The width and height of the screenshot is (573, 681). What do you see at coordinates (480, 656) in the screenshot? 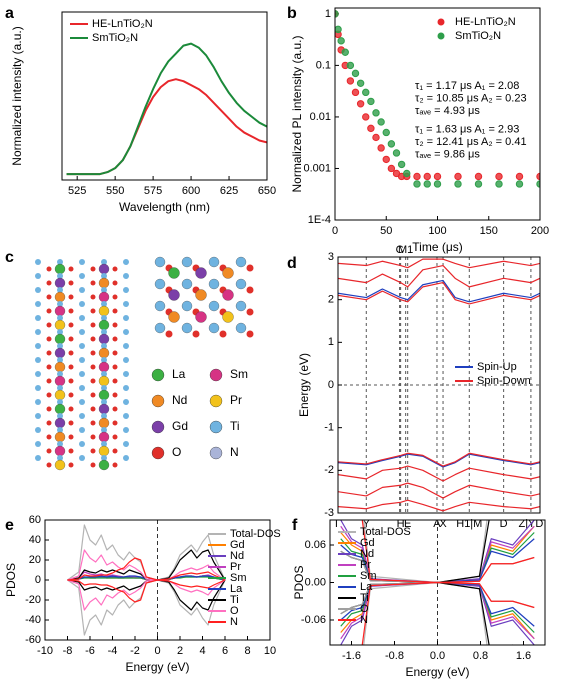
I see `x-tick-label: 0.8` at bounding box center [480, 656].